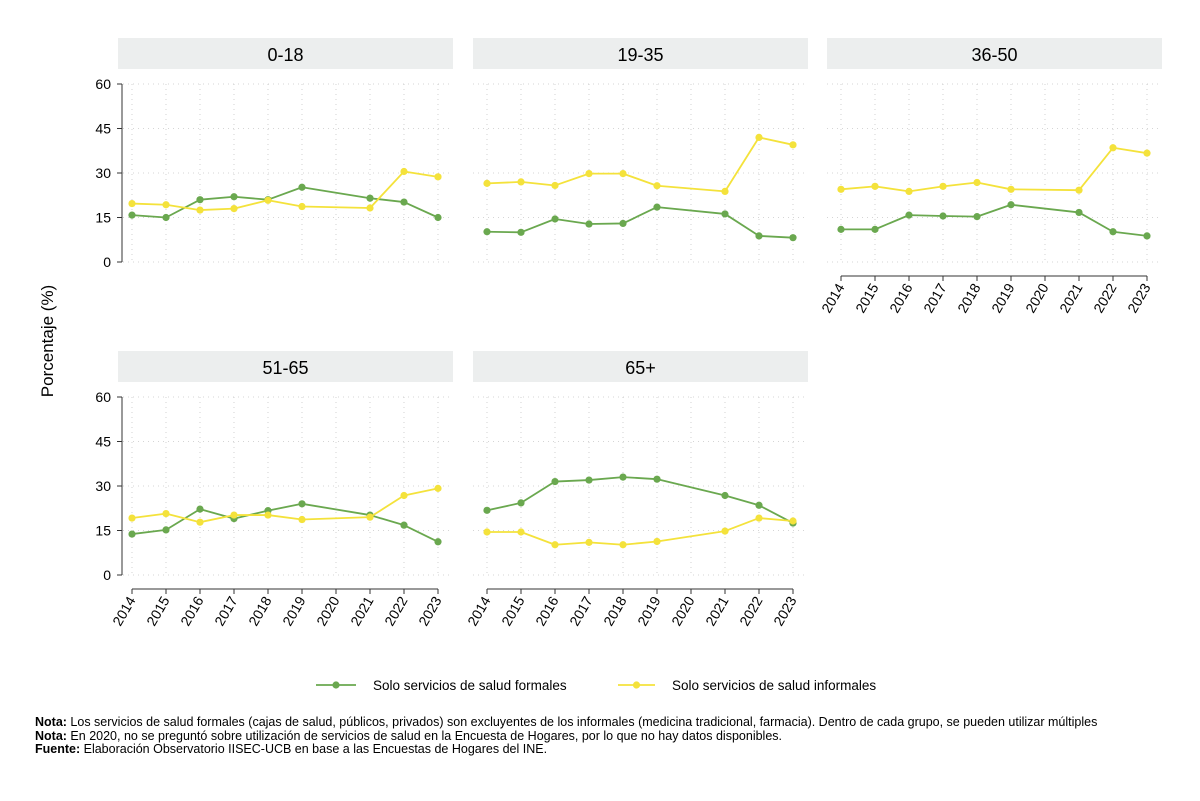 This screenshot has height=801, width=1200. I want to click on panel-title: 0-18, so click(285, 55).